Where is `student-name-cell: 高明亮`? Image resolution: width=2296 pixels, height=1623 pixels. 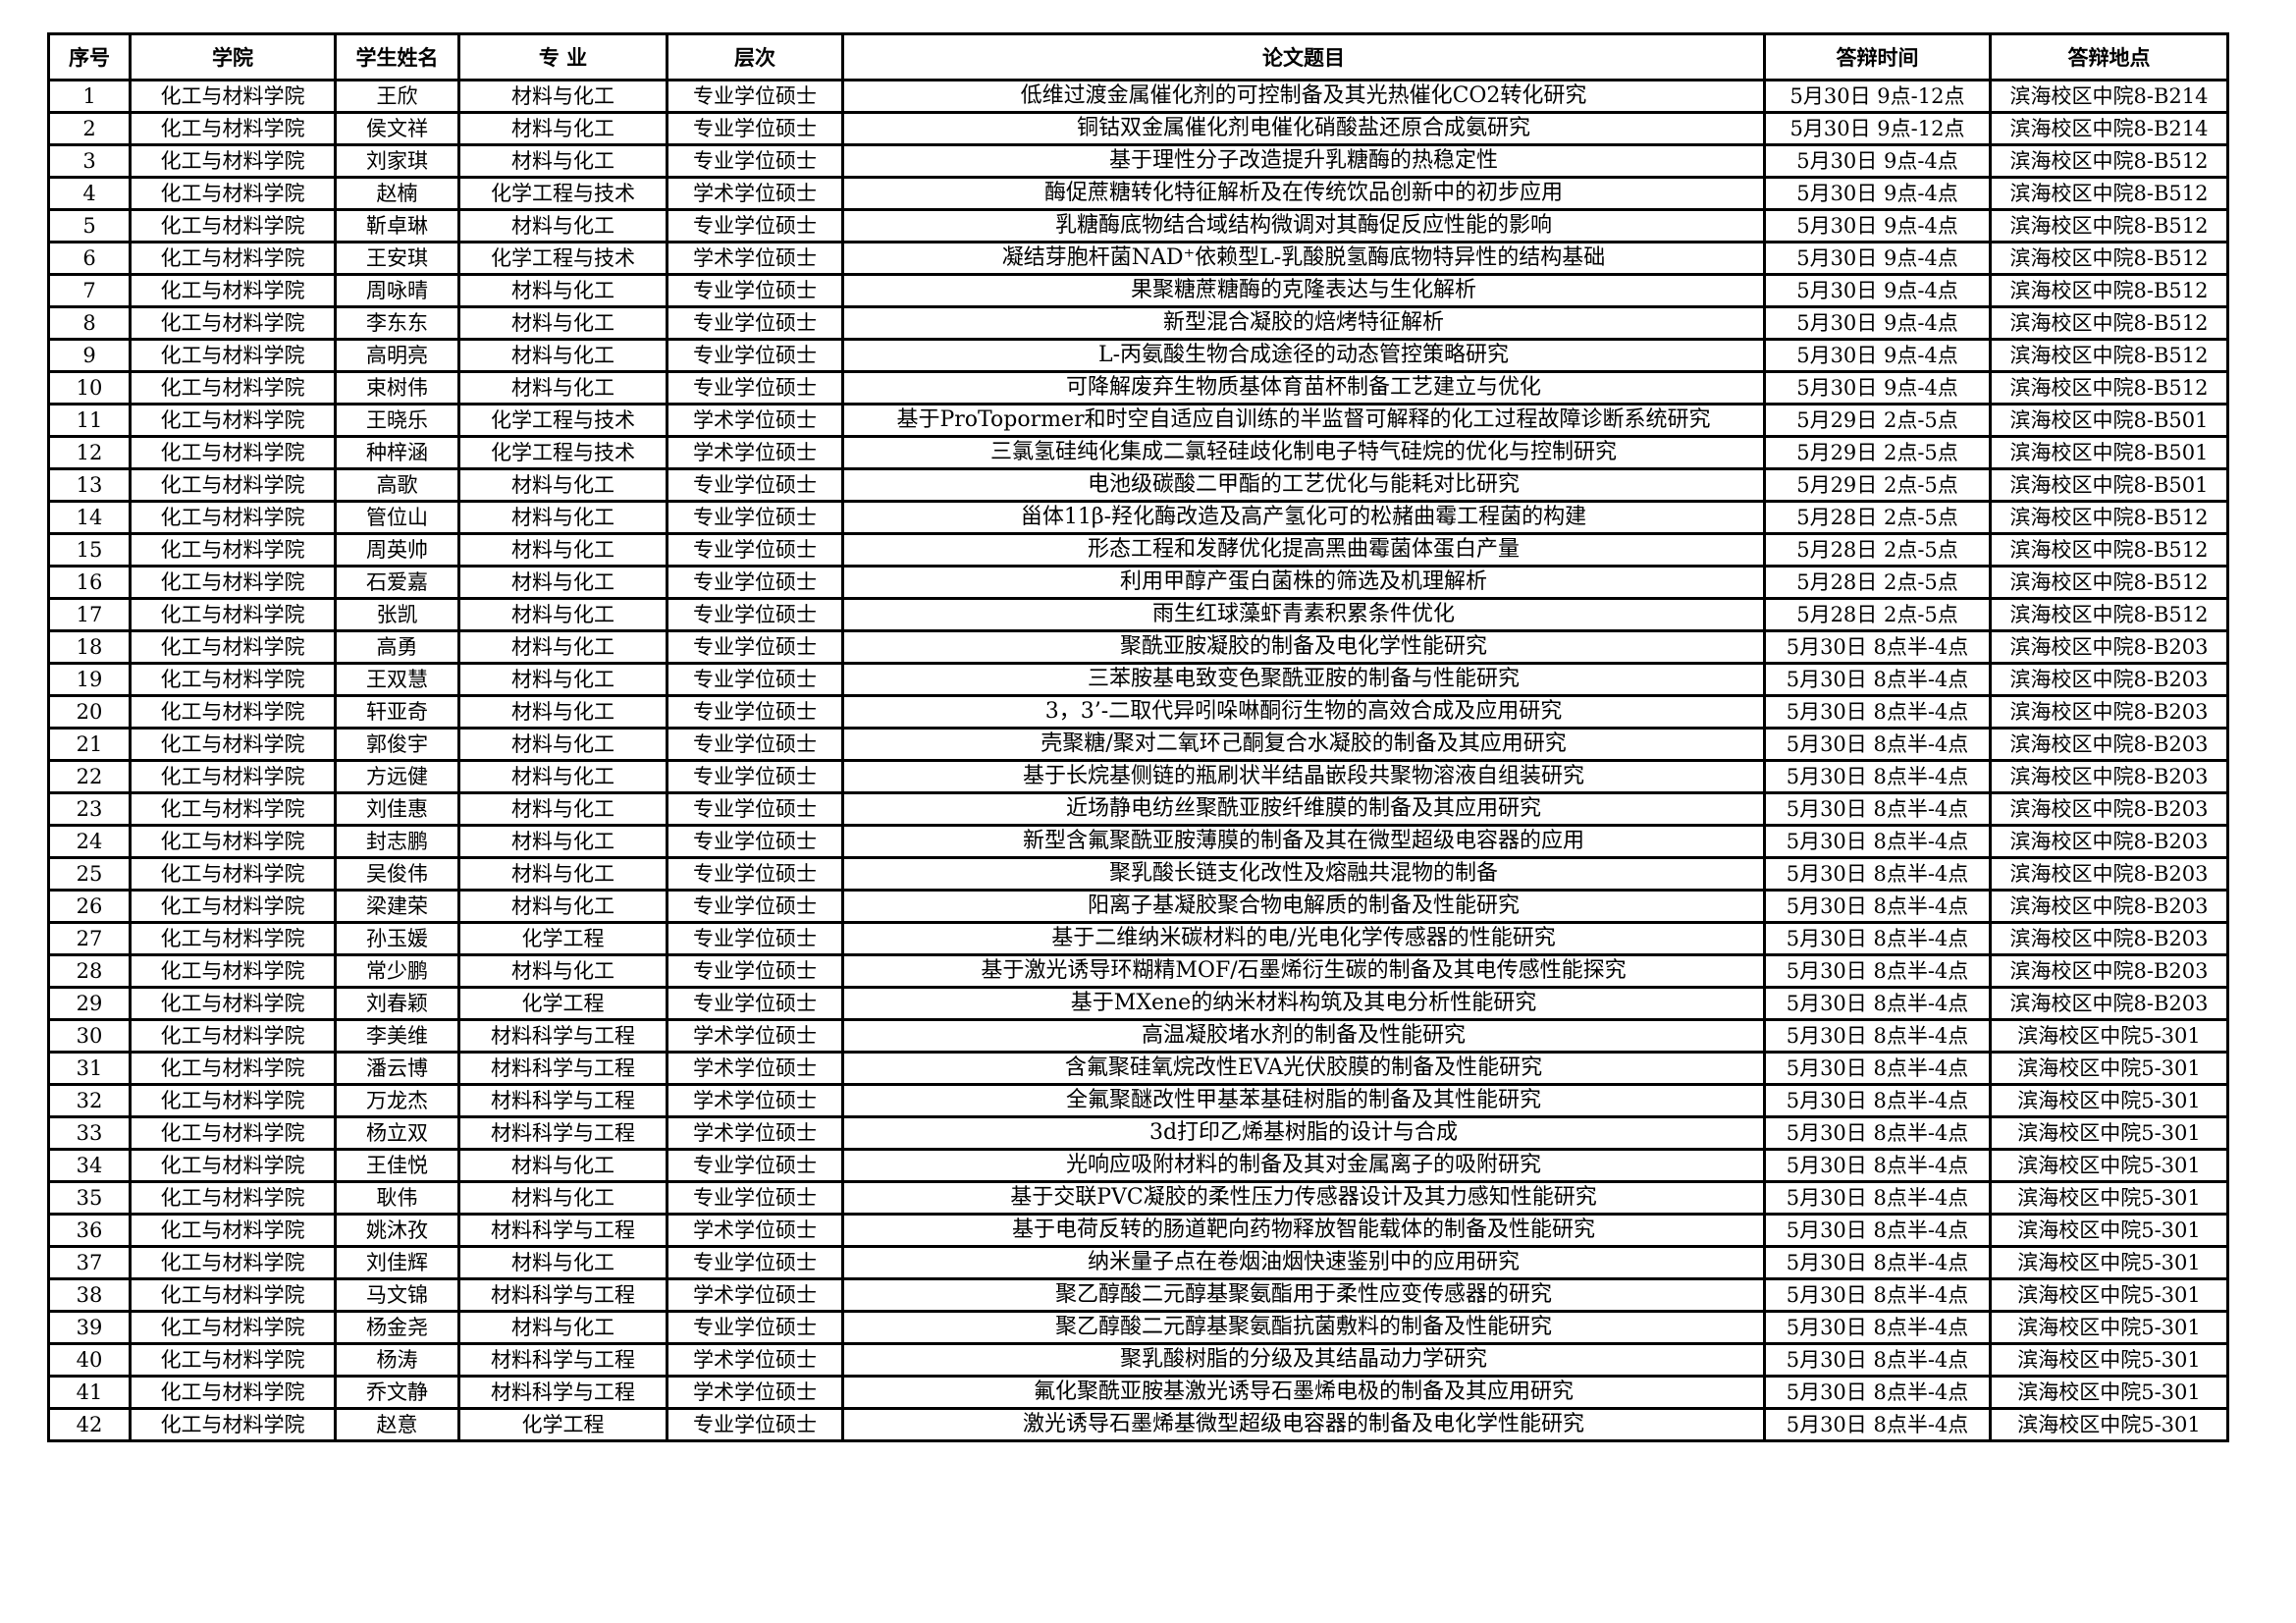
student-name-cell: 高明亮 is located at coordinates (397, 355).